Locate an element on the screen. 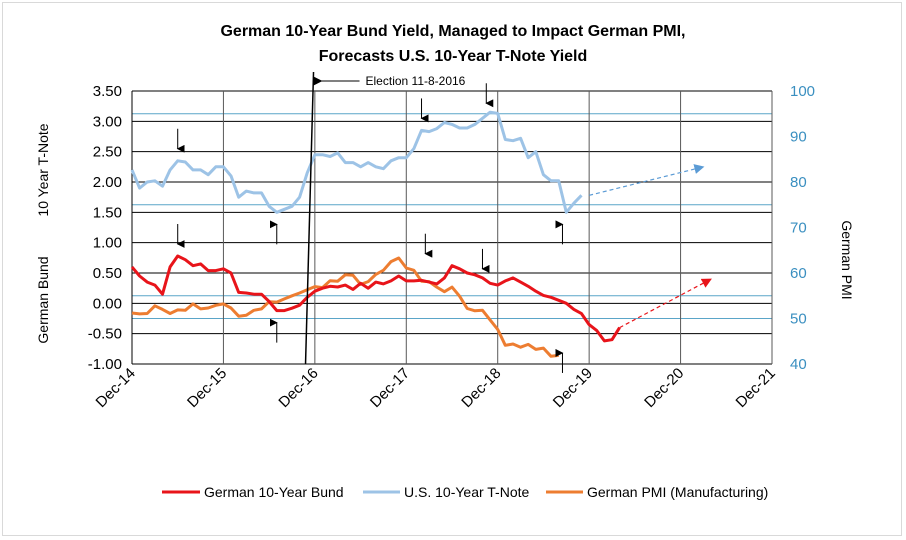 Image resolution: width=906 pixels, height=540 pixels. y-axis-label-right: German PMI is located at coordinates (847, 259).